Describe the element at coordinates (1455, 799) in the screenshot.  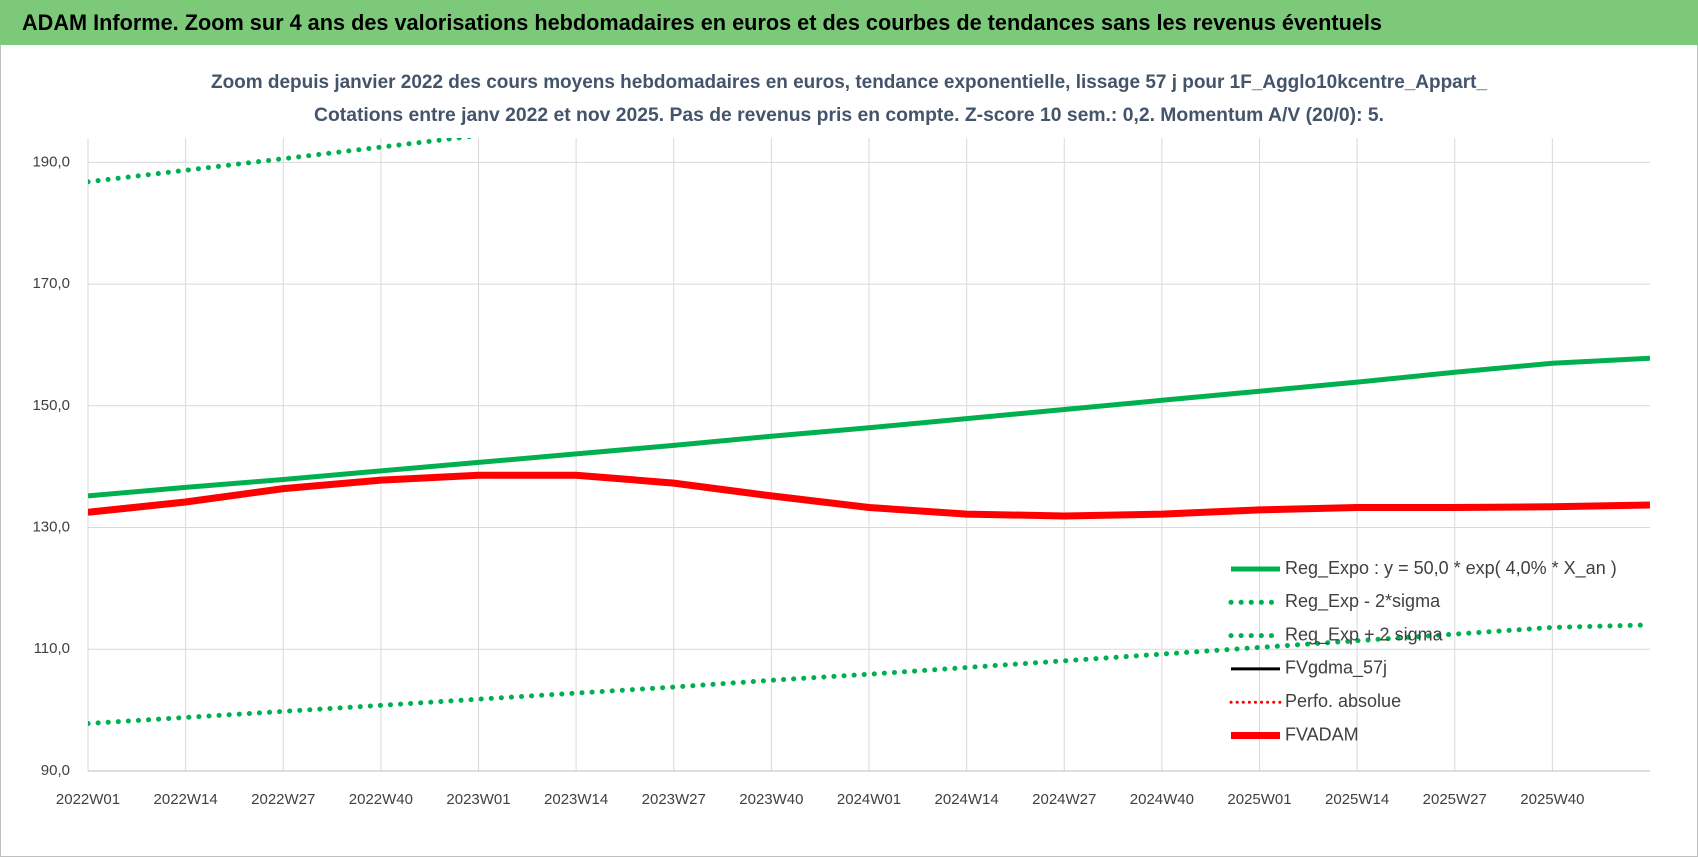
I see `x-tick-label: 2025W27` at that location.